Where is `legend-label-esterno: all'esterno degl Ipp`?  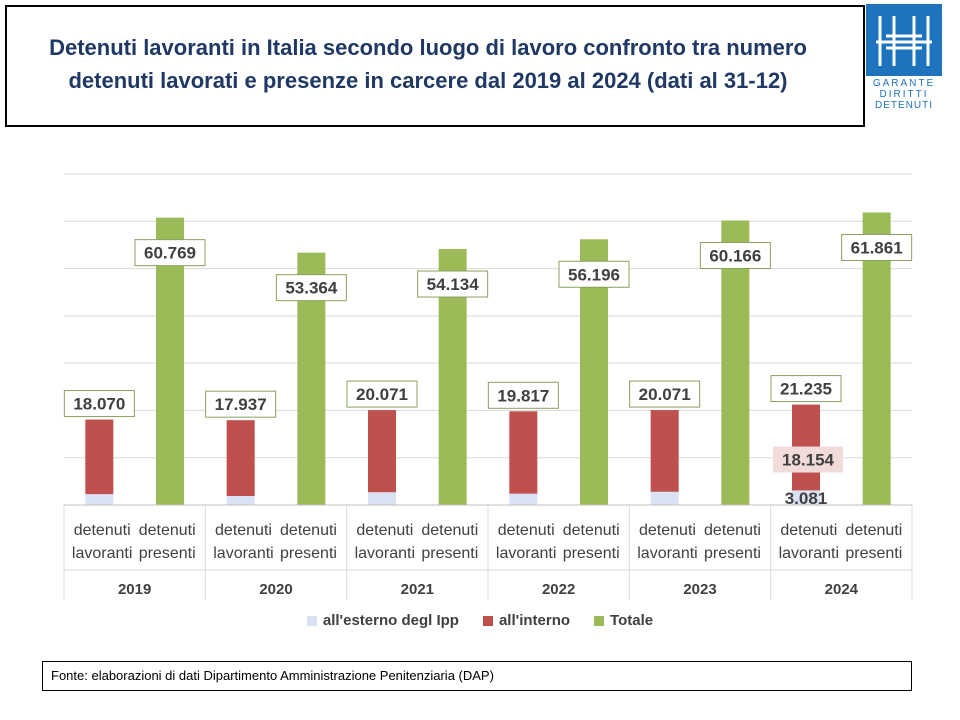 legend-label-esterno: all'esterno degl Ipp is located at coordinates (390, 620).